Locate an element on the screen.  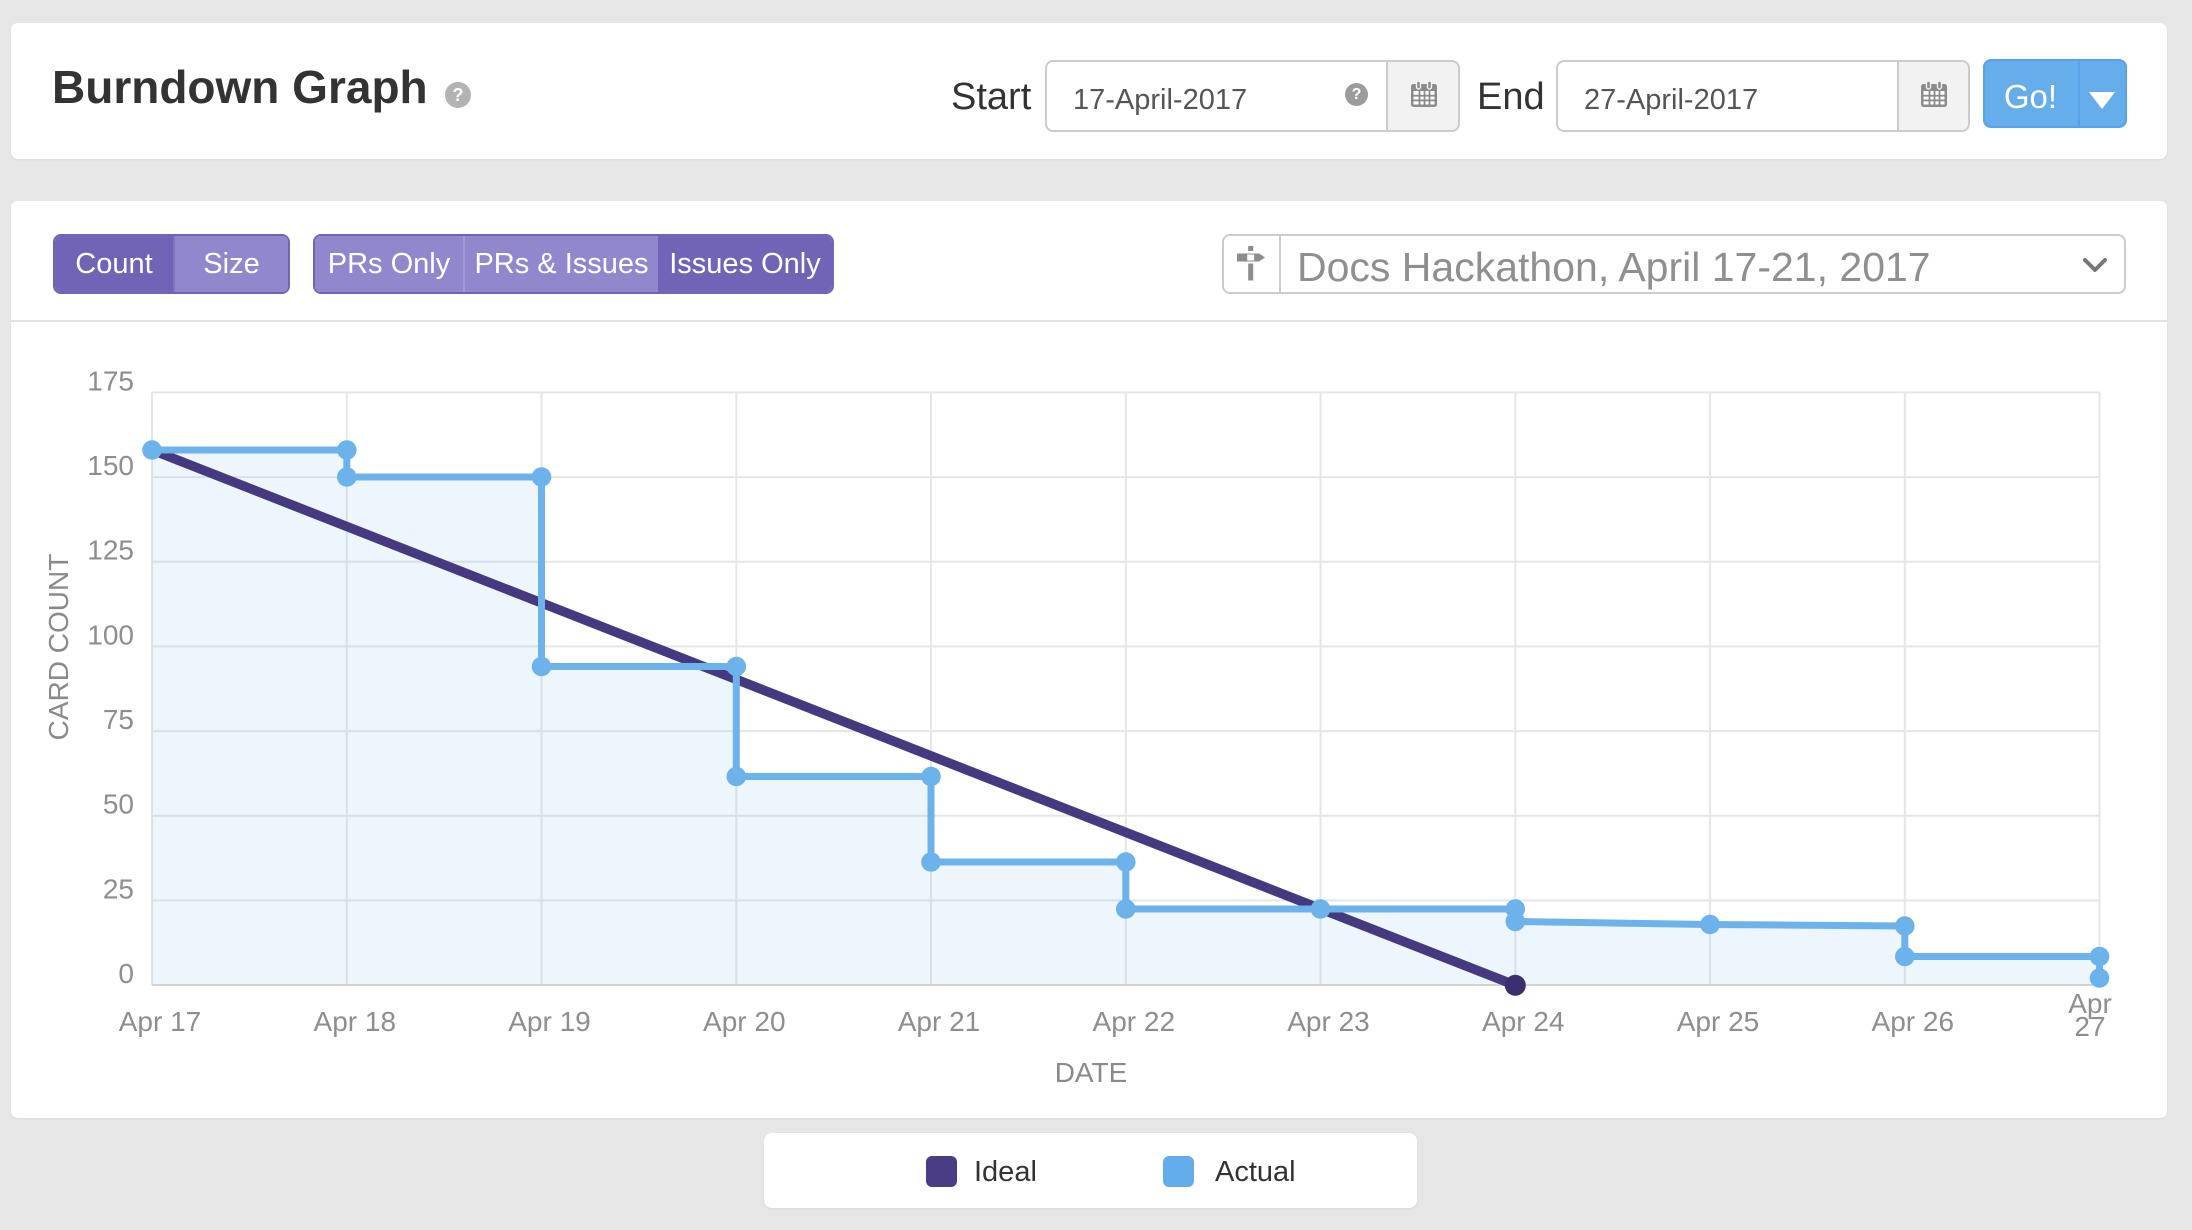
svg-text: 25 is located at coordinates (118, 888).